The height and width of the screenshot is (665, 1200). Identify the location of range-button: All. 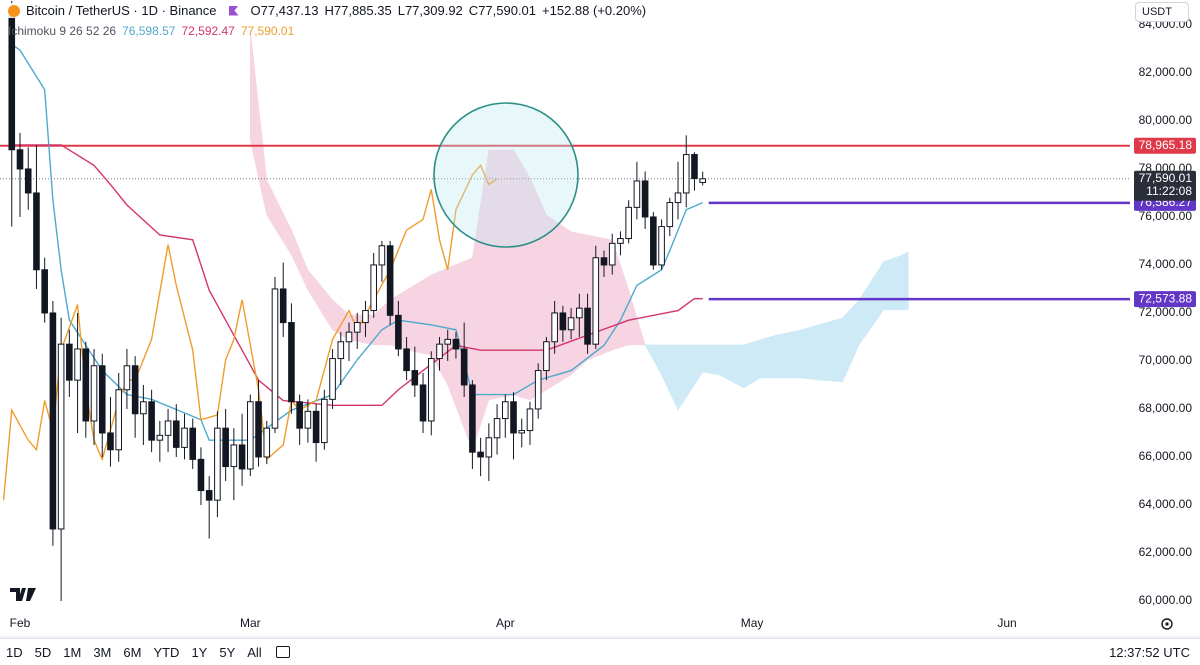
(254, 652).